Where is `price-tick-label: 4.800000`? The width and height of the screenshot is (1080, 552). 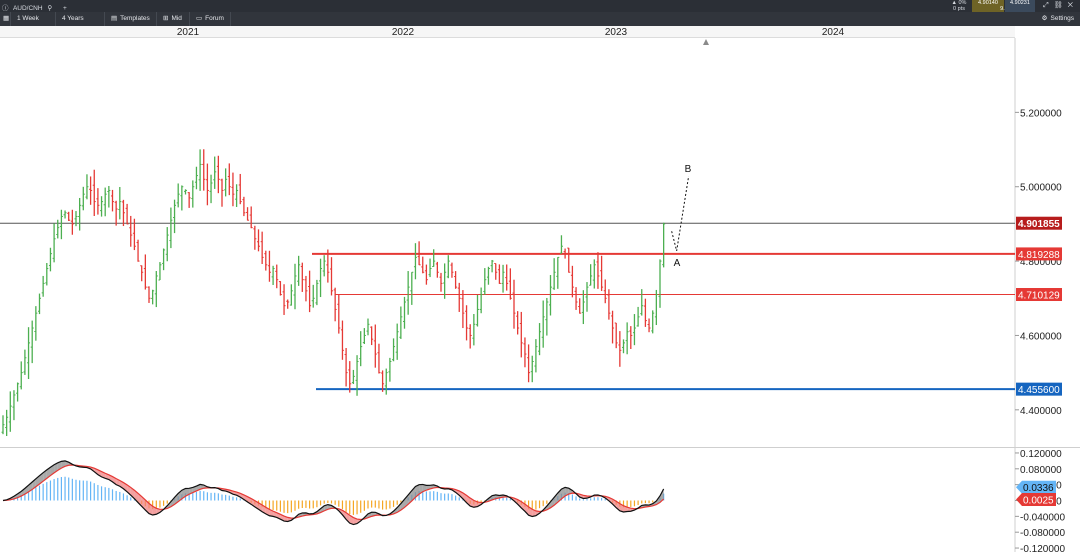
price-tick-label: 4.800000 is located at coordinates (1041, 262).